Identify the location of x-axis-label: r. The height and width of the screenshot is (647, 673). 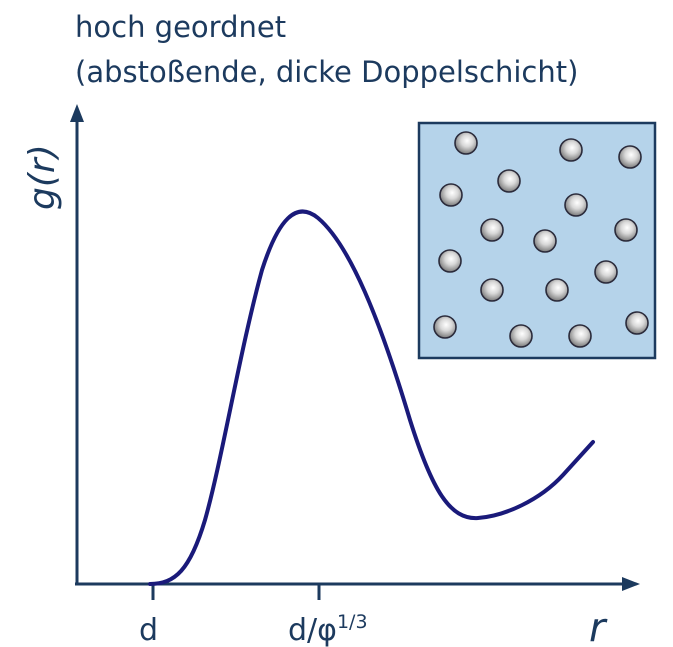
(598, 626).